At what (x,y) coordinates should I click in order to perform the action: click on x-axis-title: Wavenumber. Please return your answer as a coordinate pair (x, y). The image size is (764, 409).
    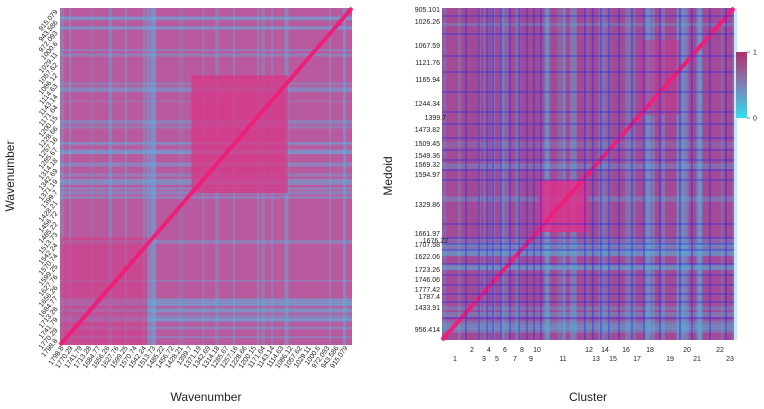
    Looking at the image, I should click on (206, 397).